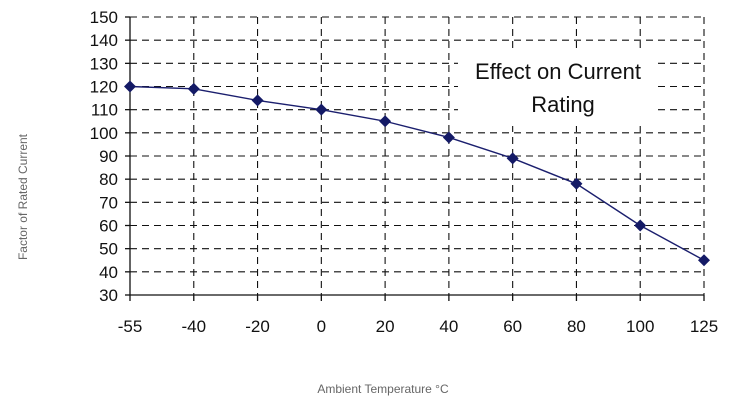 The height and width of the screenshot is (405, 752). What do you see at coordinates (576, 326) in the screenshot?
I see `x-tick-label: 80` at bounding box center [576, 326].